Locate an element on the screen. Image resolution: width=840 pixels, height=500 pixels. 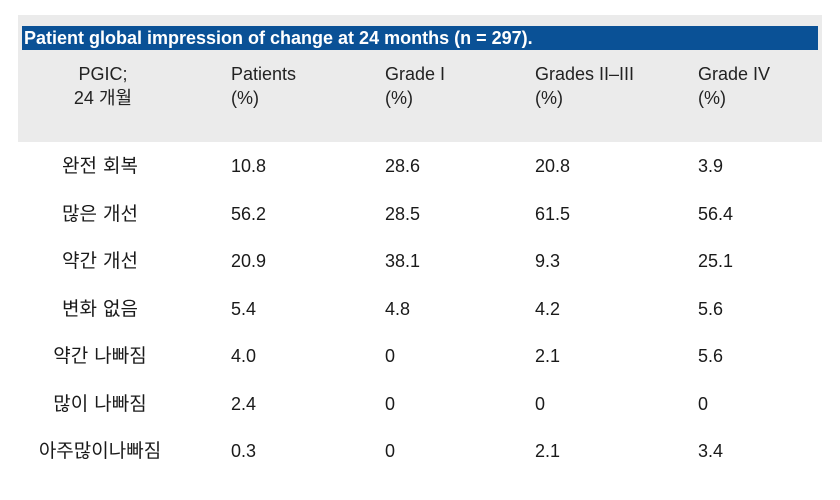
header-grades-ii-iii-line2: (%) is located at coordinates (549, 98).